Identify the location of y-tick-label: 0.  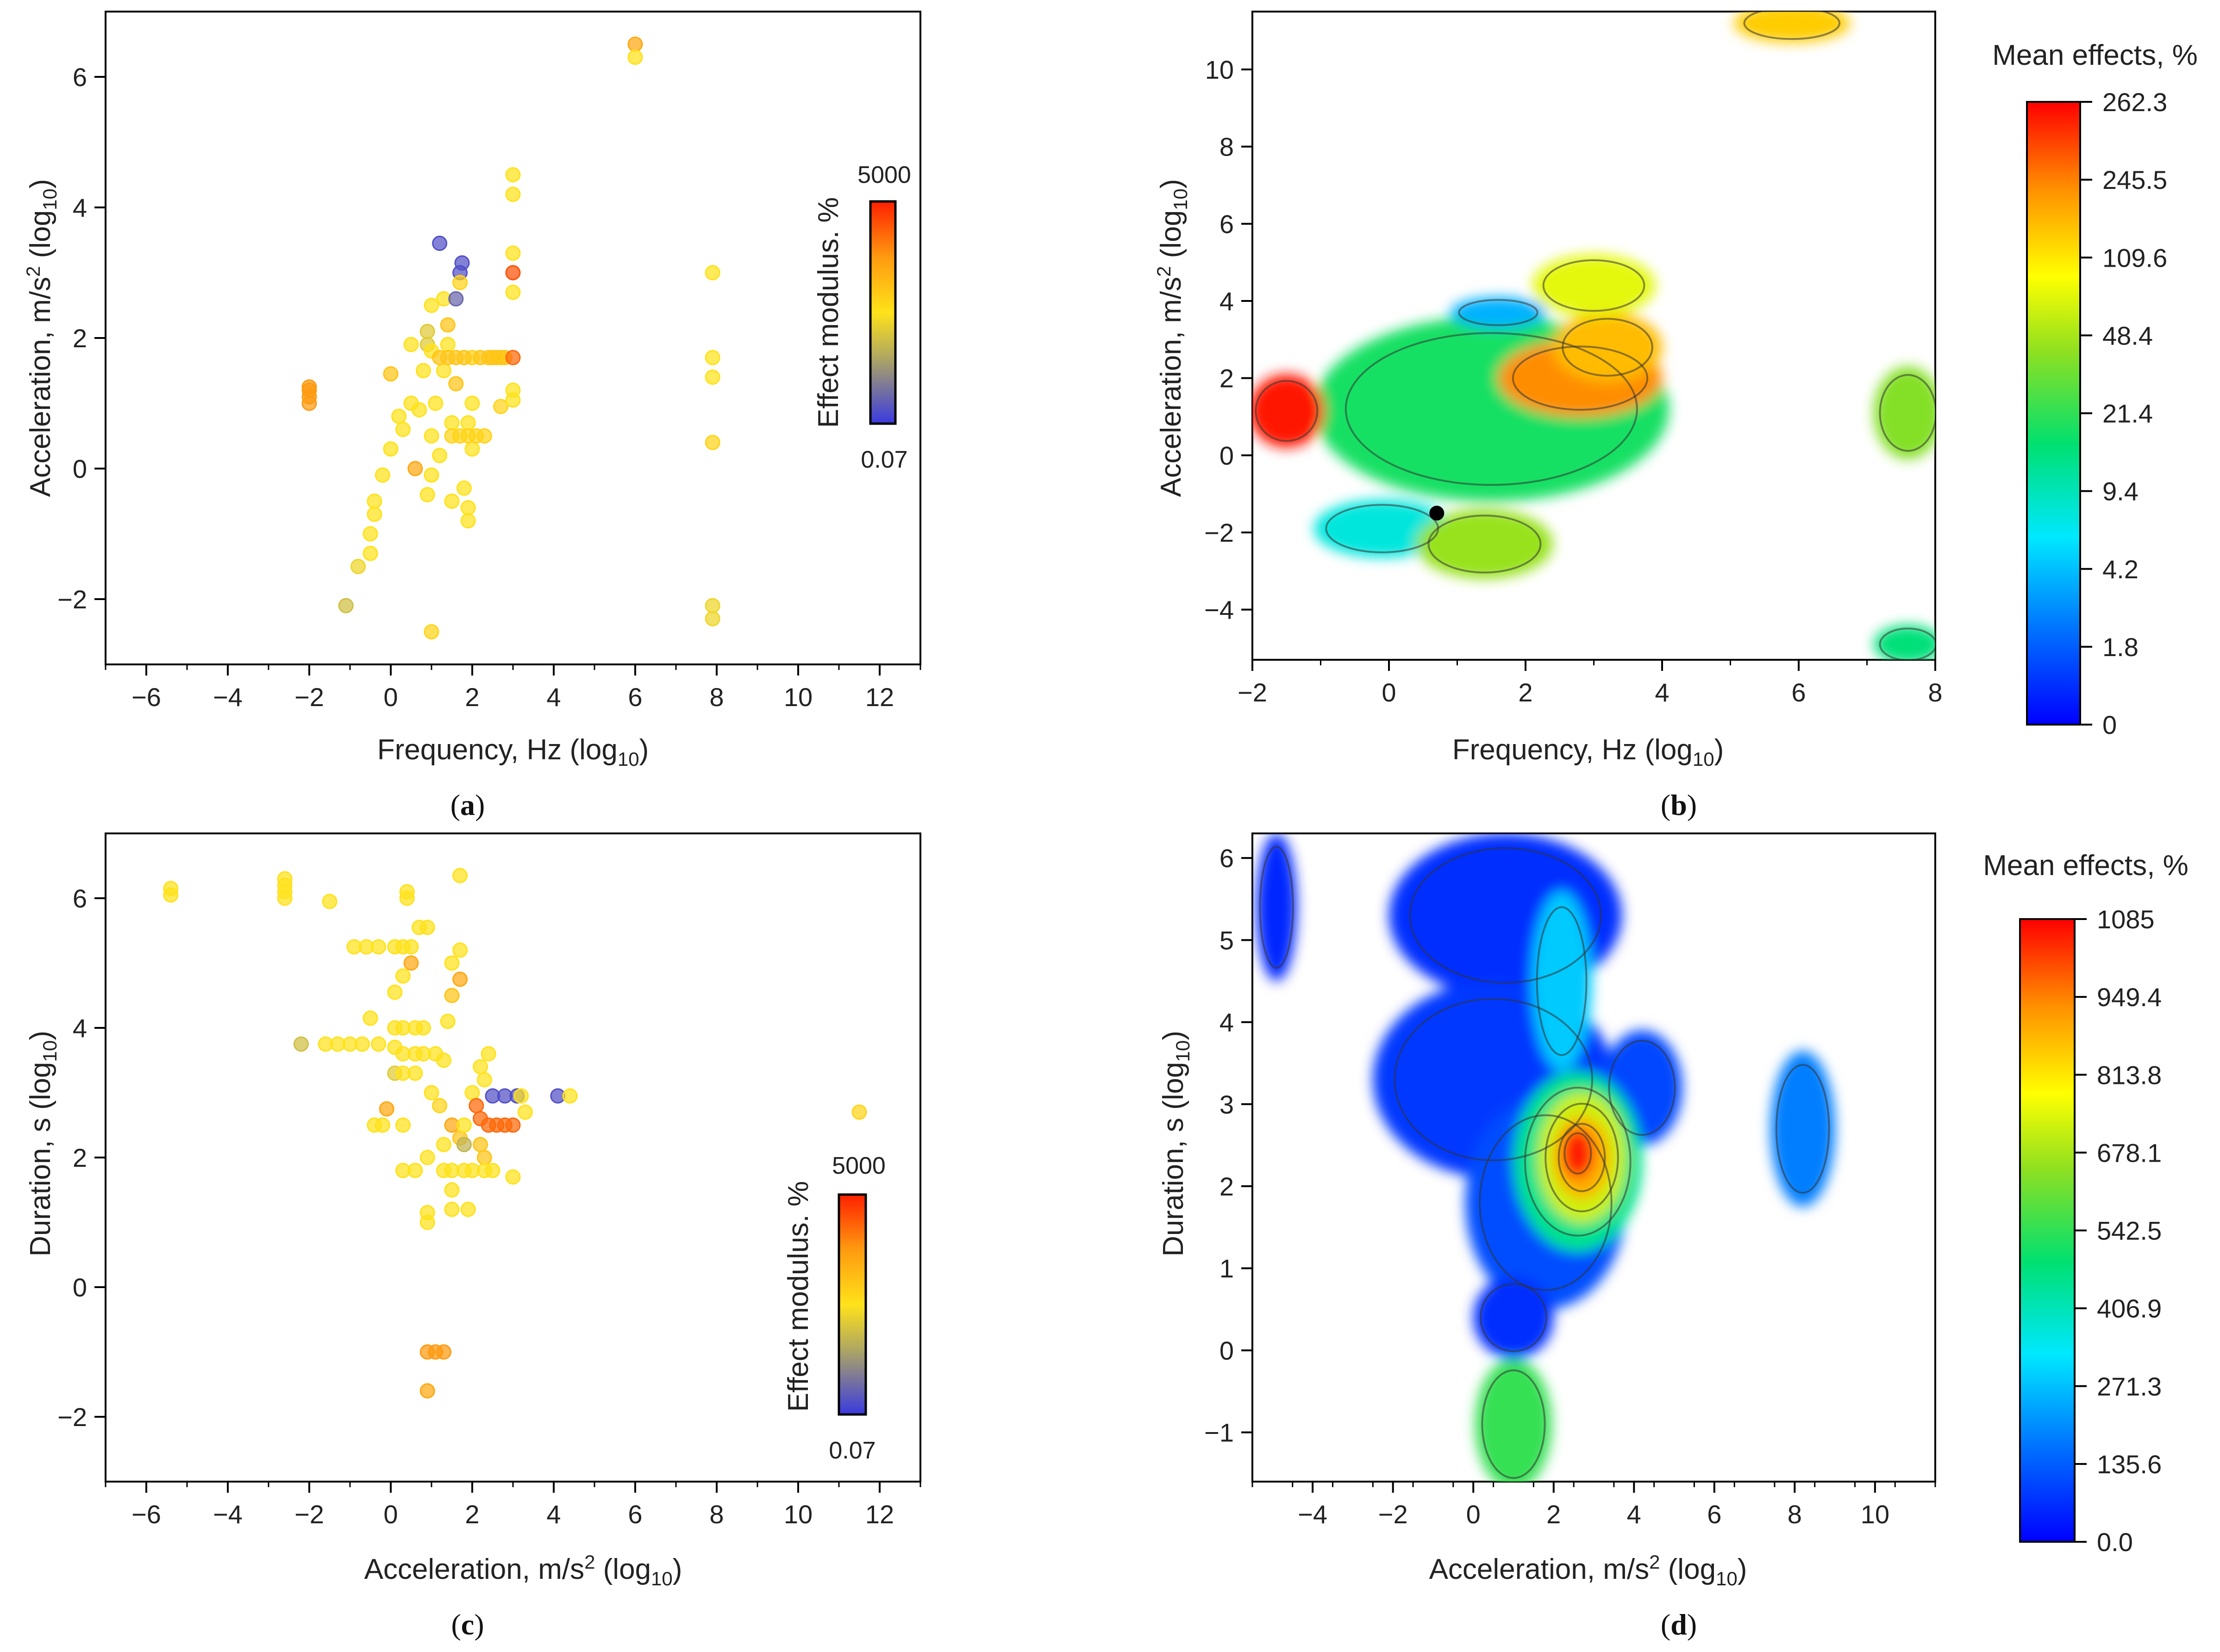
(80, 468).